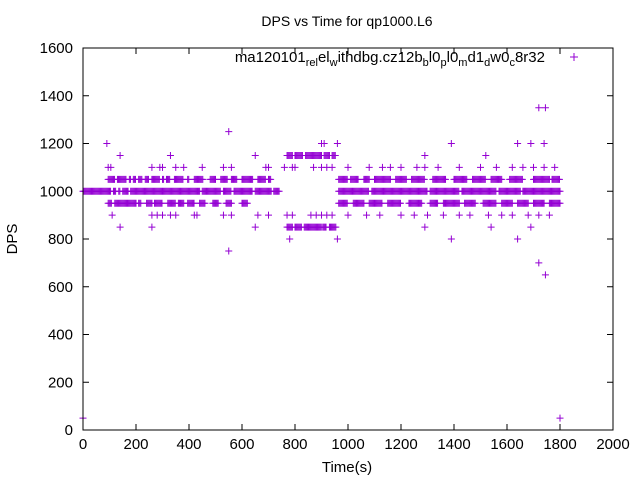 The height and width of the screenshot is (485, 640). What do you see at coordinates (347, 444) in the screenshot?
I see `x-tick-label: 1000` at bounding box center [347, 444].